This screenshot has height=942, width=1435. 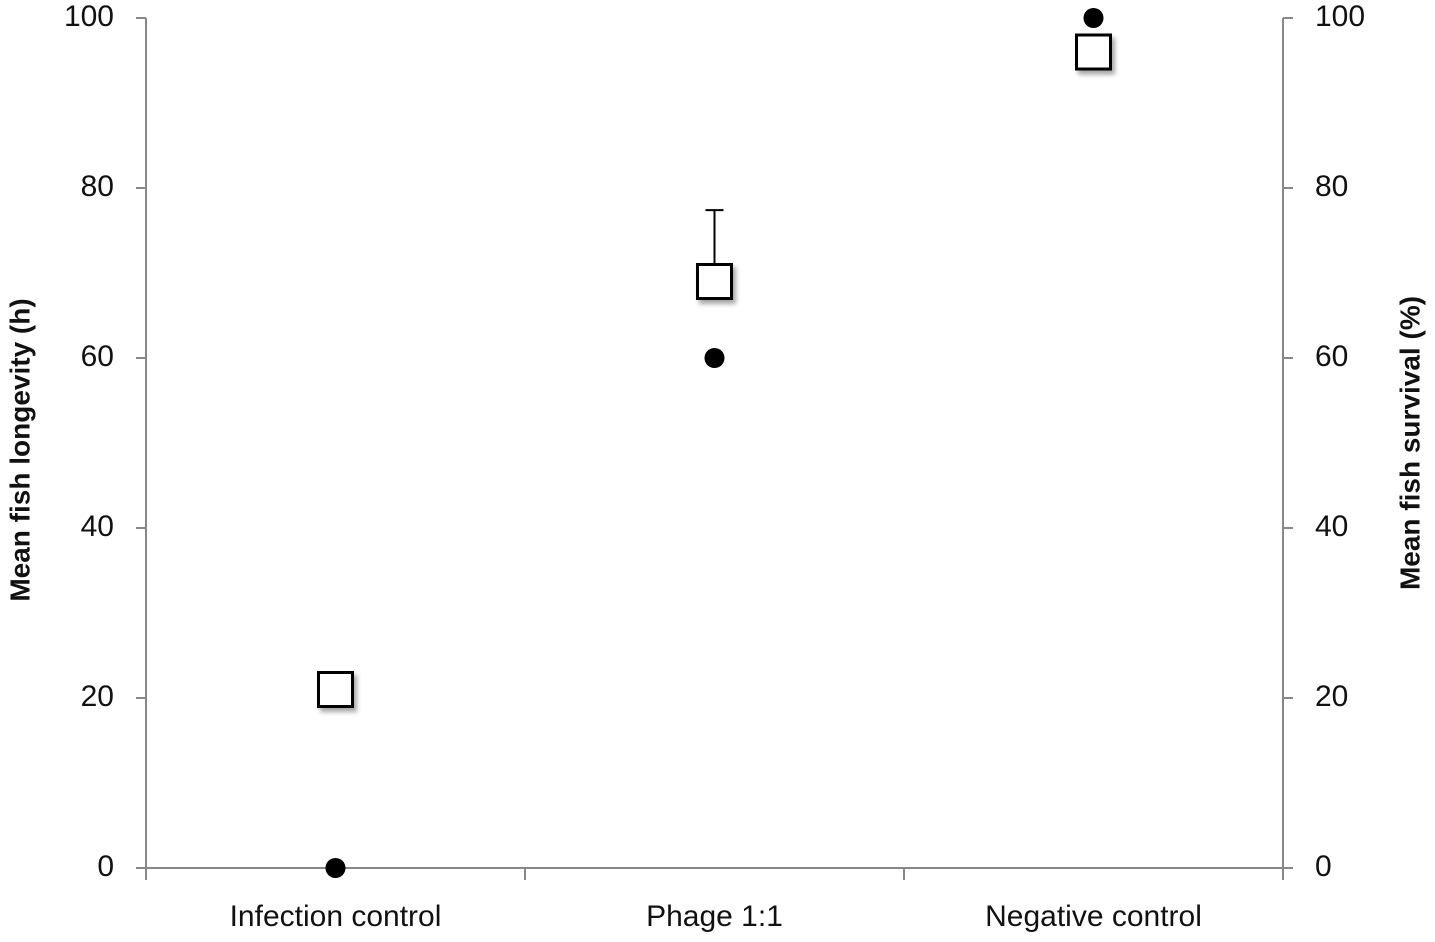 What do you see at coordinates (19, 449) in the screenshot?
I see `y-axis-title: Mean fish longevity (h)` at bounding box center [19, 449].